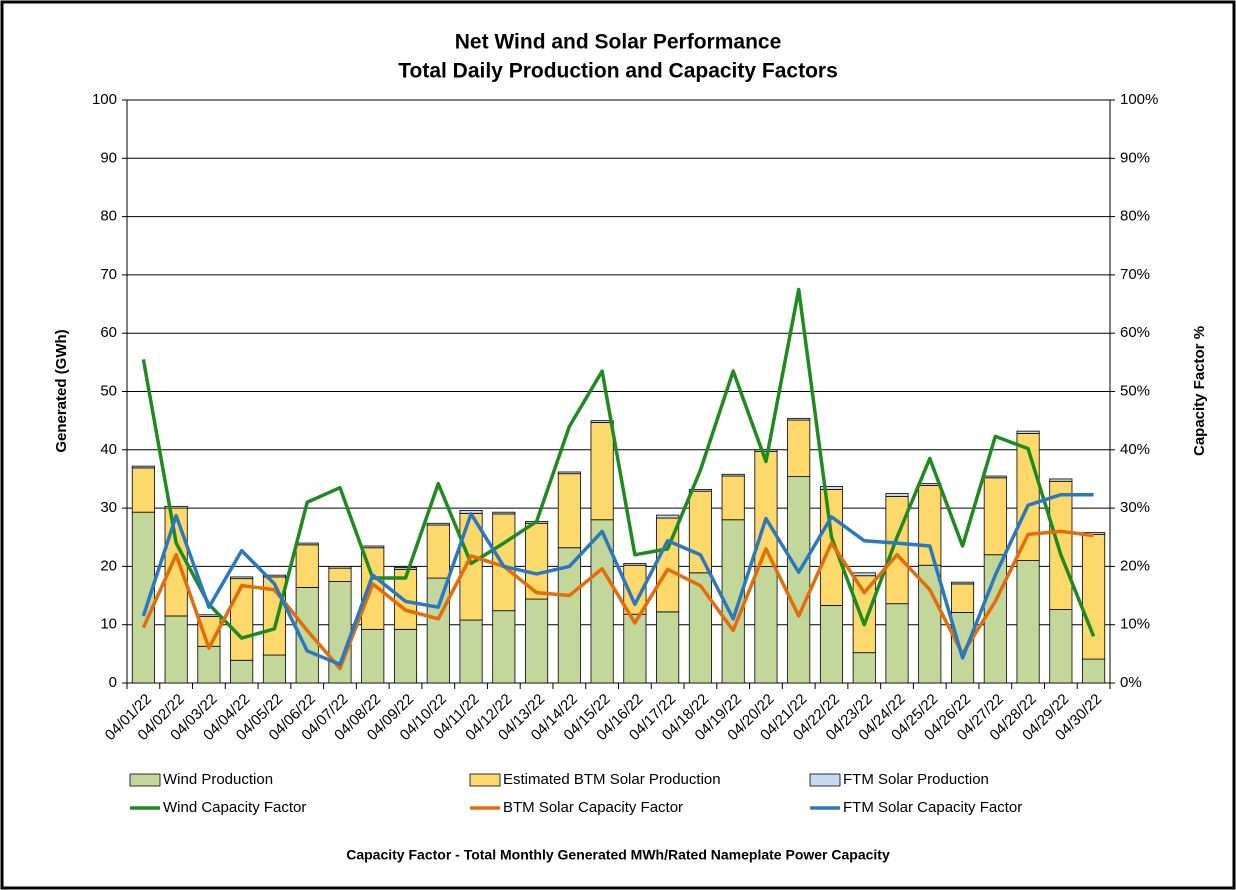 The height and width of the screenshot is (890, 1236). What do you see at coordinates (593, 807) in the screenshot?
I see `legend-label: BTM Solar Capacity Factor` at bounding box center [593, 807].